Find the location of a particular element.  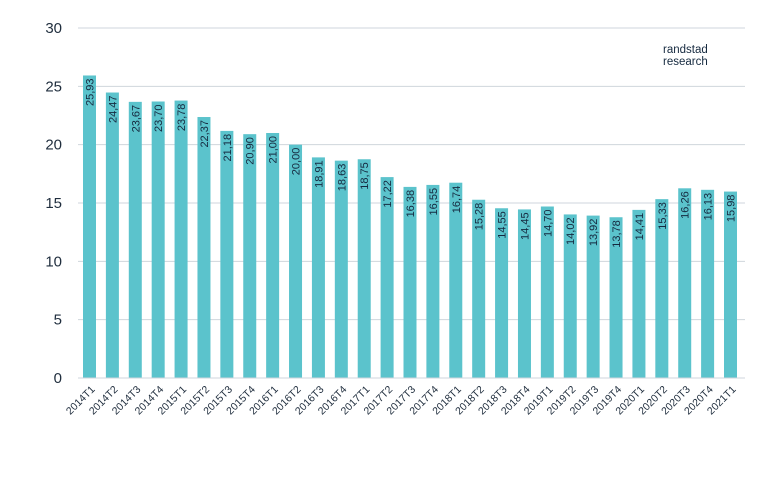

y-tick-label: 15 is located at coordinates (53, 203).